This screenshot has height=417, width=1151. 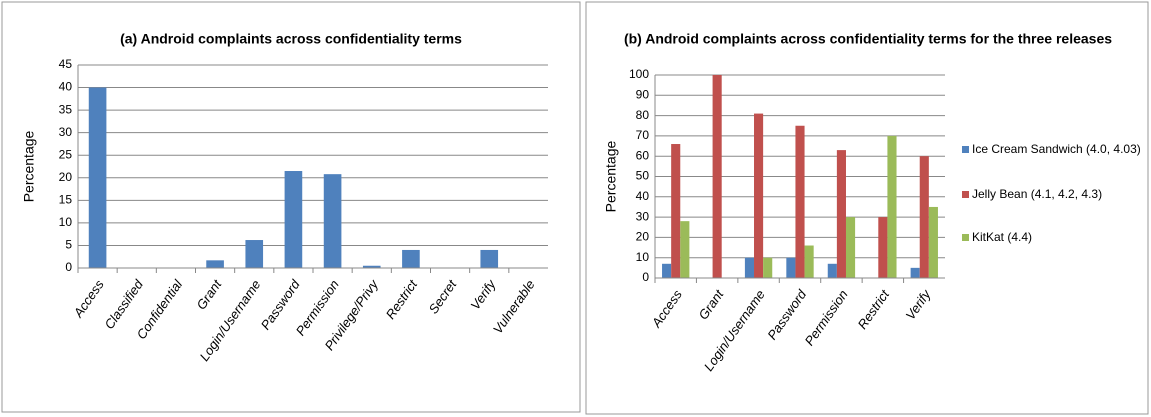 I want to click on y-tick-label: 25, so click(x=66, y=154).